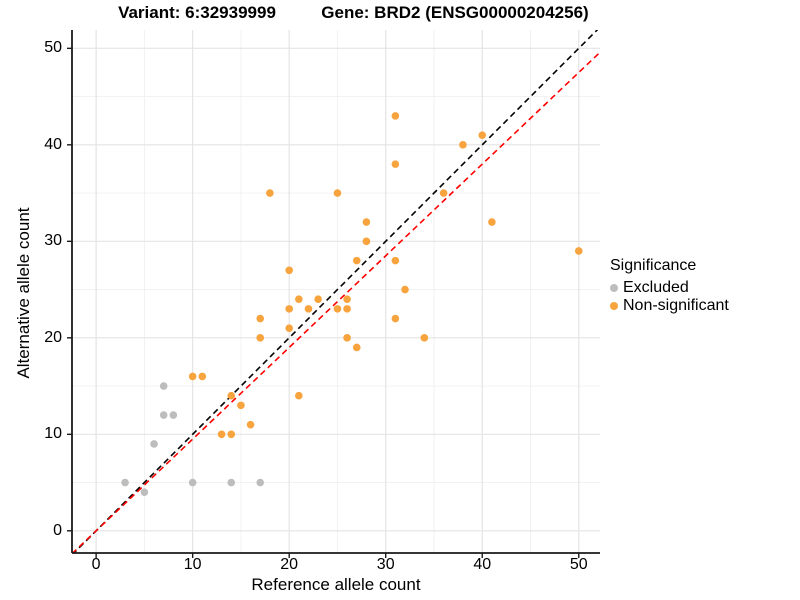 The width and height of the screenshot is (800, 600). What do you see at coordinates (455, 12) in the screenshot?
I see `plot-title-gene: Gene: BRD2 (ENSG00000204256)` at bounding box center [455, 12].